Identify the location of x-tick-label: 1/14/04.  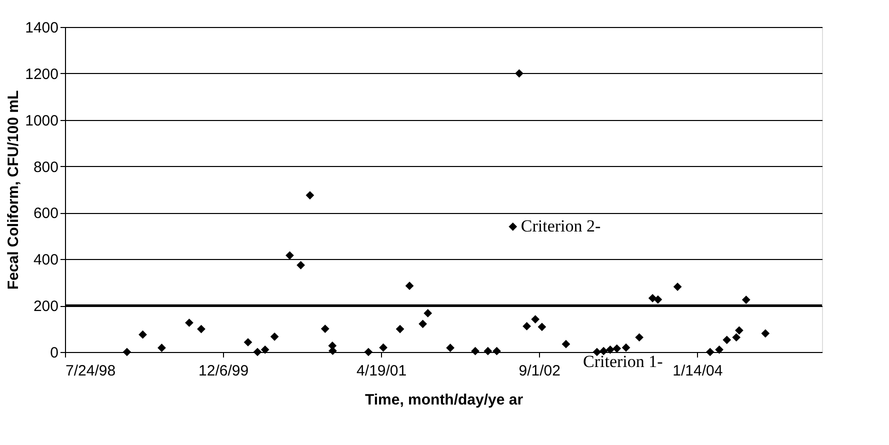
(697, 371).